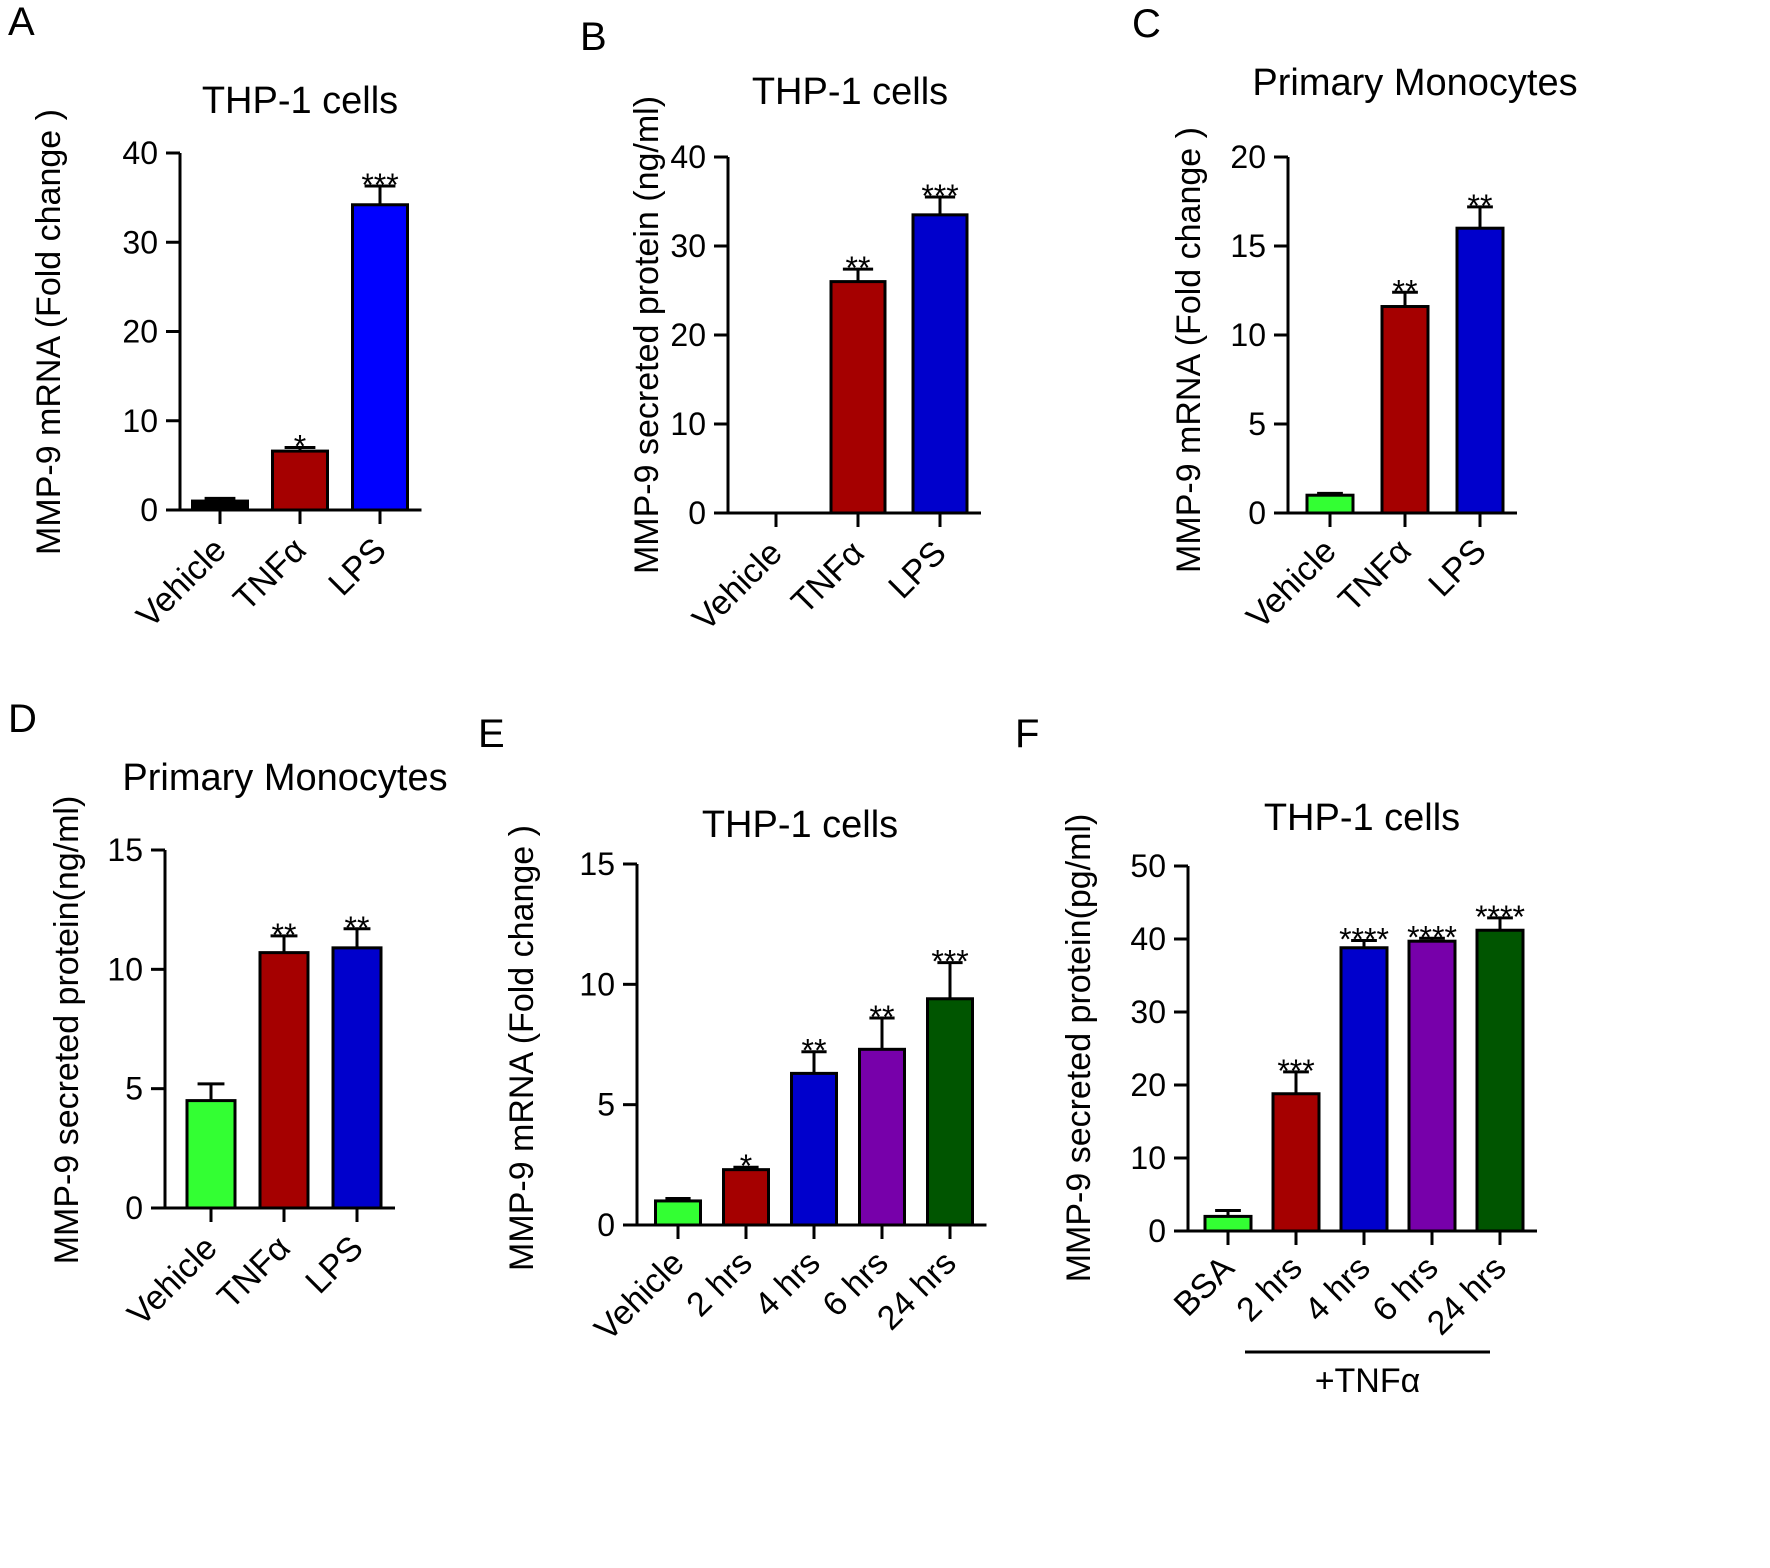 The image size is (1770, 1568). Describe the element at coordinates (1368, 1381) in the screenshot. I see `group-label: +TNFα` at that location.